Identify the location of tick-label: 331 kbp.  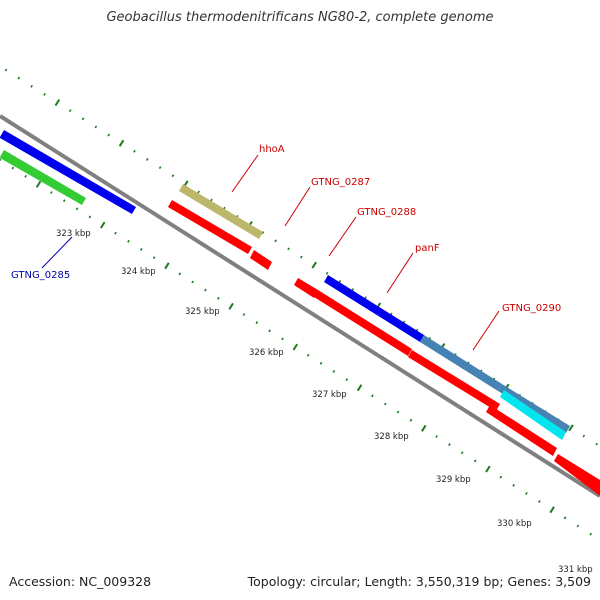
(575, 570).